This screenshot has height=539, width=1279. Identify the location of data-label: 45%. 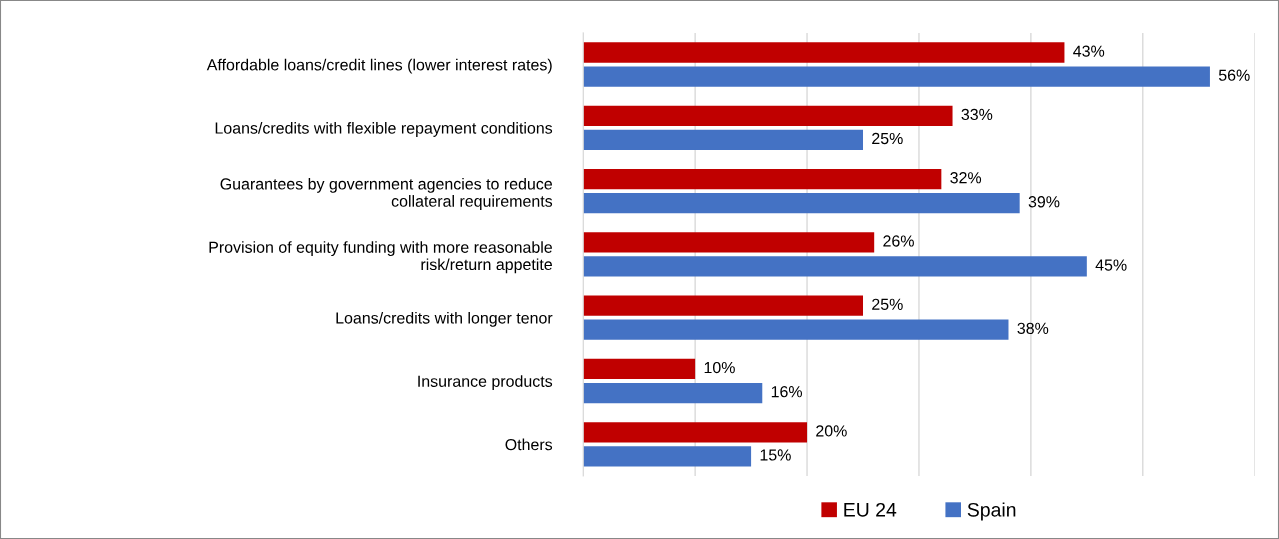
(1111, 265).